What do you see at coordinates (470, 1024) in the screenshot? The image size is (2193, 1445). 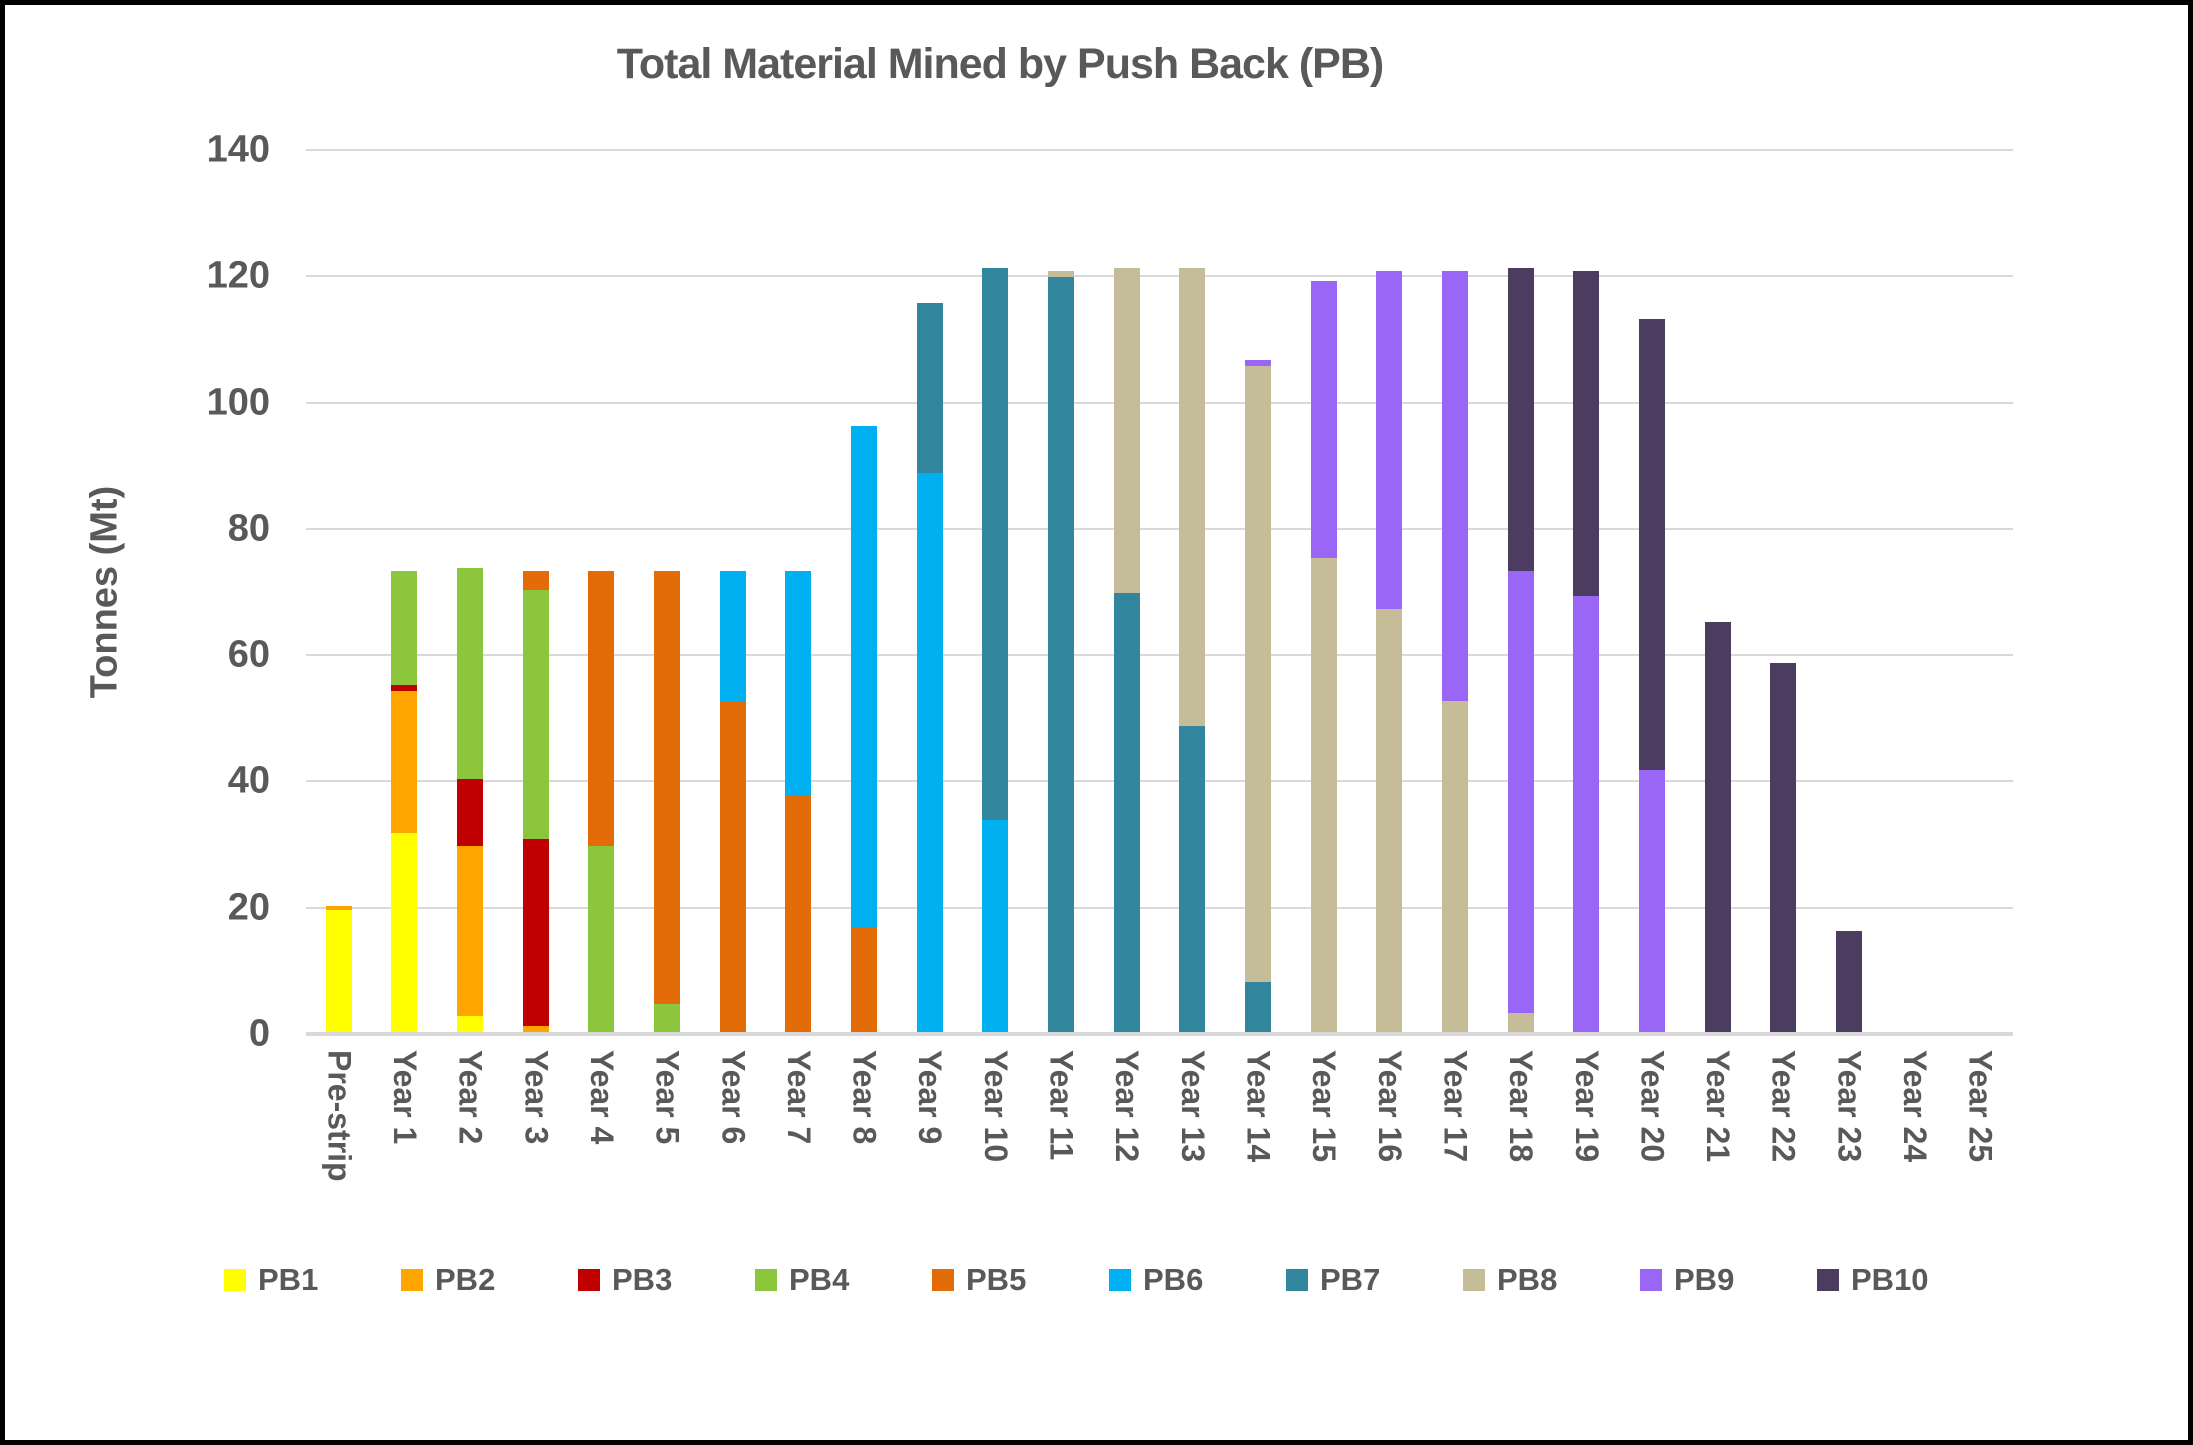 I see `bar-segment-pb1` at bounding box center [470, 1024].